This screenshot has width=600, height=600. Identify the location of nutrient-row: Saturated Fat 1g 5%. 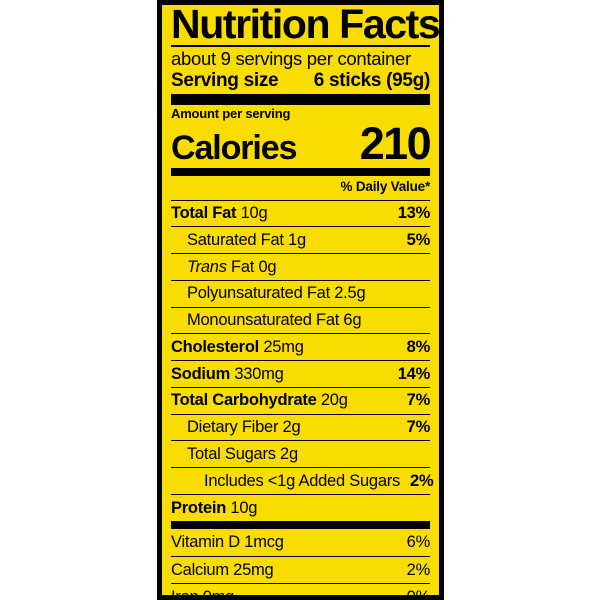
(300, 240).